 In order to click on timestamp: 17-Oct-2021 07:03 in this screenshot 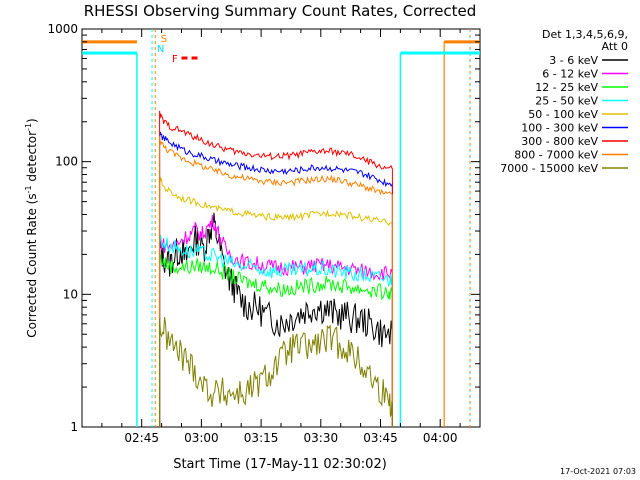, I will do `click(598, 471)`.